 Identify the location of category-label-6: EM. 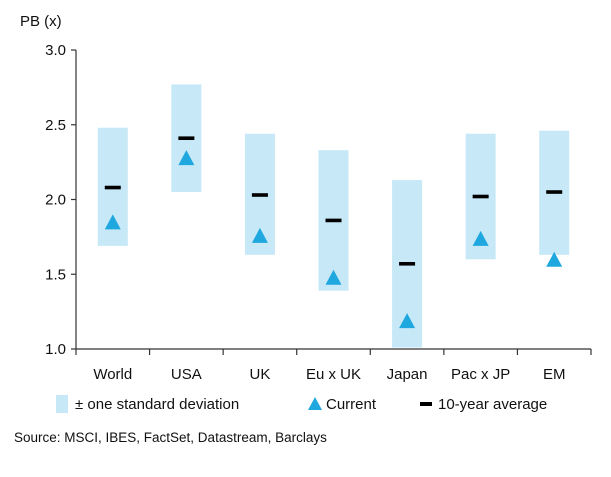
(554, 374).